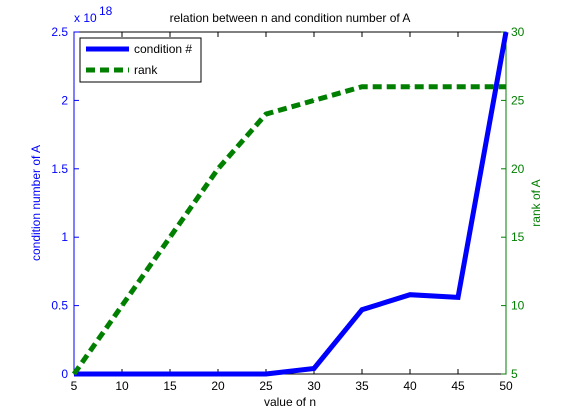  Describe the element at coordinates (218, 386) in the screenshot. I see `x-tick-label: 20` at that location.